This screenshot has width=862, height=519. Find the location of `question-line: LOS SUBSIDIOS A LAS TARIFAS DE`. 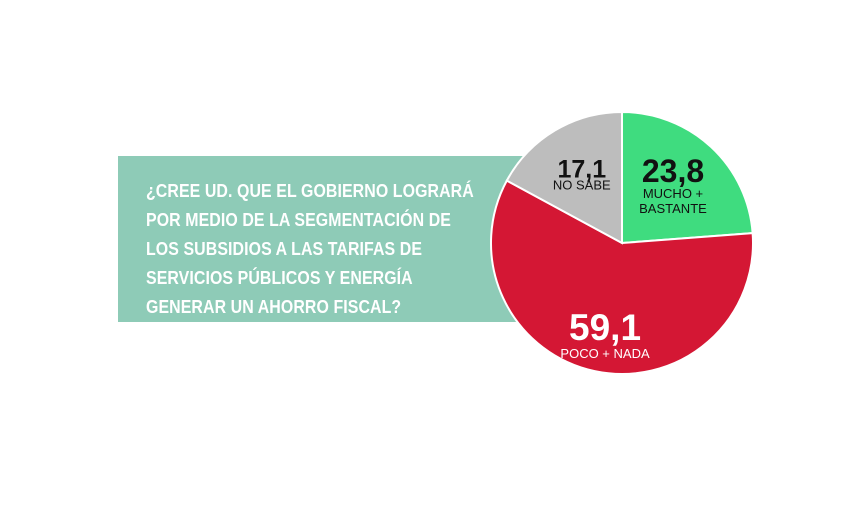

question-line: LOS SUBSIDIOS A LAS TARIFAS DE is located at coordinates (284, 248).